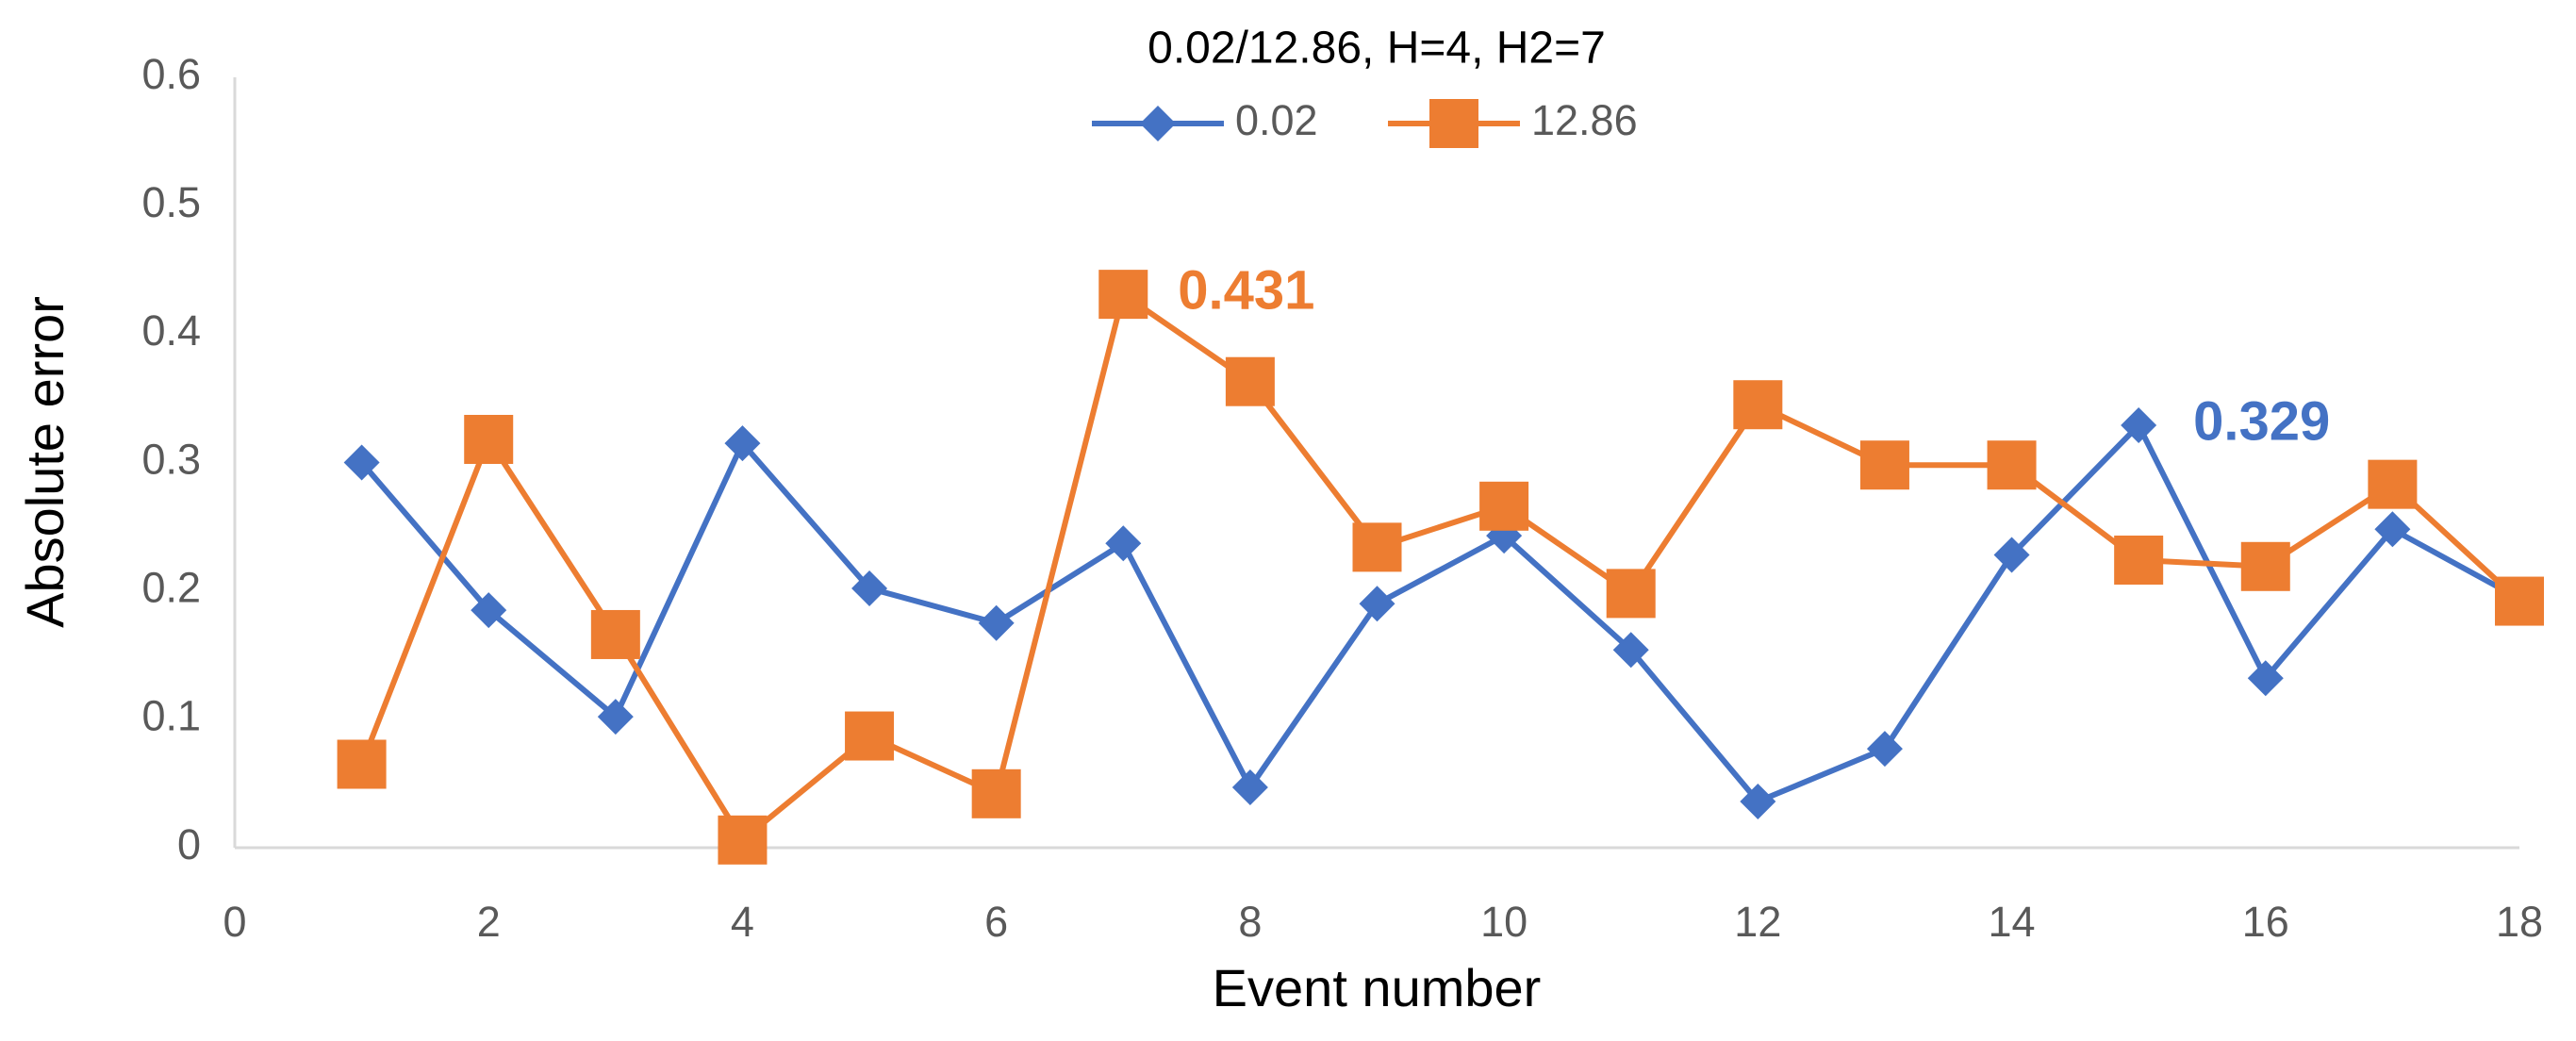  I want to click on y-tick-label: 0.2, so click(171, 588).